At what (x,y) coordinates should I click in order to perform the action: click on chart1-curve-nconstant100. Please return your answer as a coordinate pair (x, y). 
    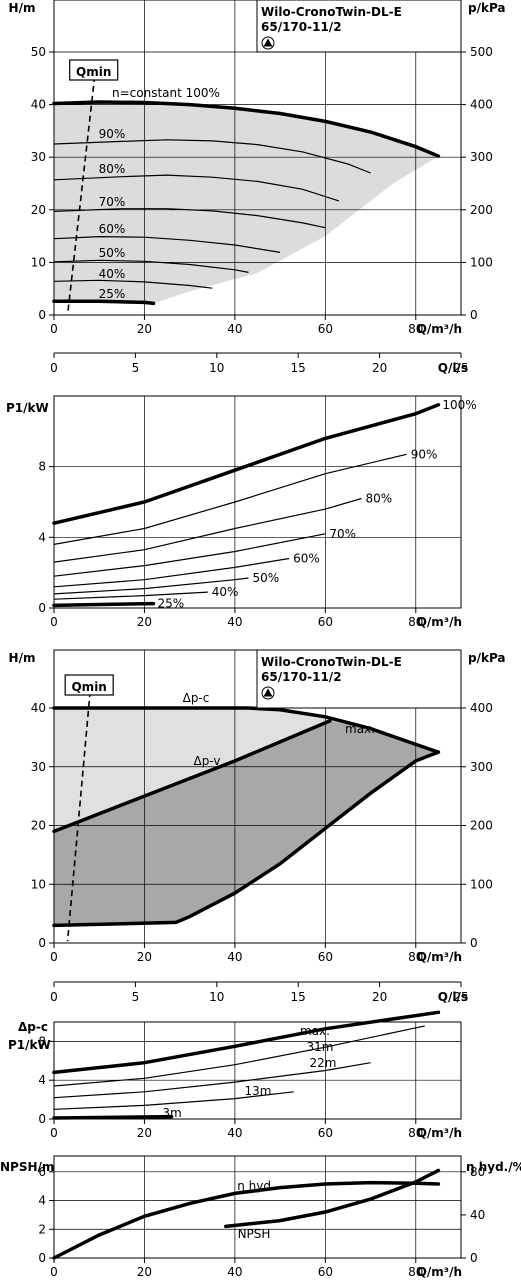
    Looking at the image, I should click on (246, 129).